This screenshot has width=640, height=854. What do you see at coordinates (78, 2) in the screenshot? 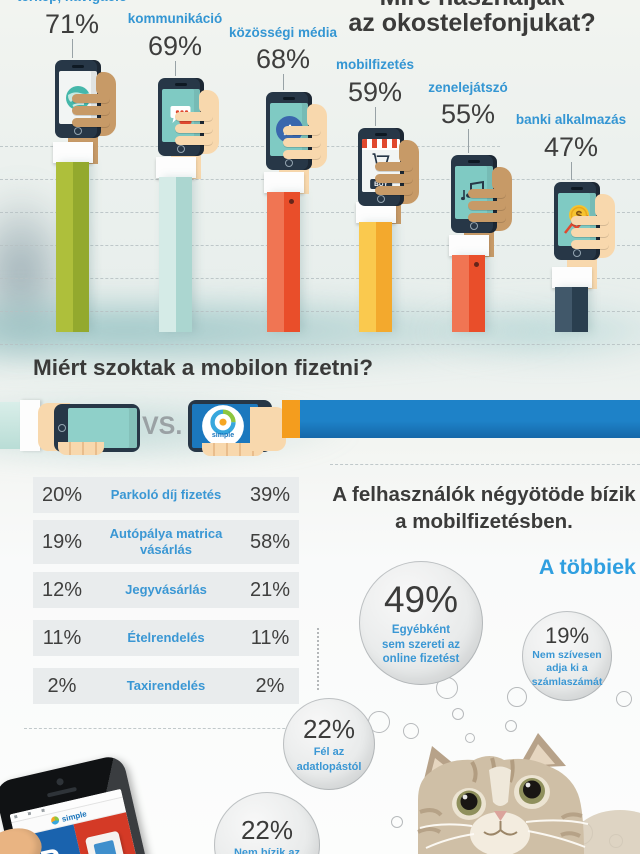
I see `usage-label: térkép, navigáció` at bounding box center [78, 2].